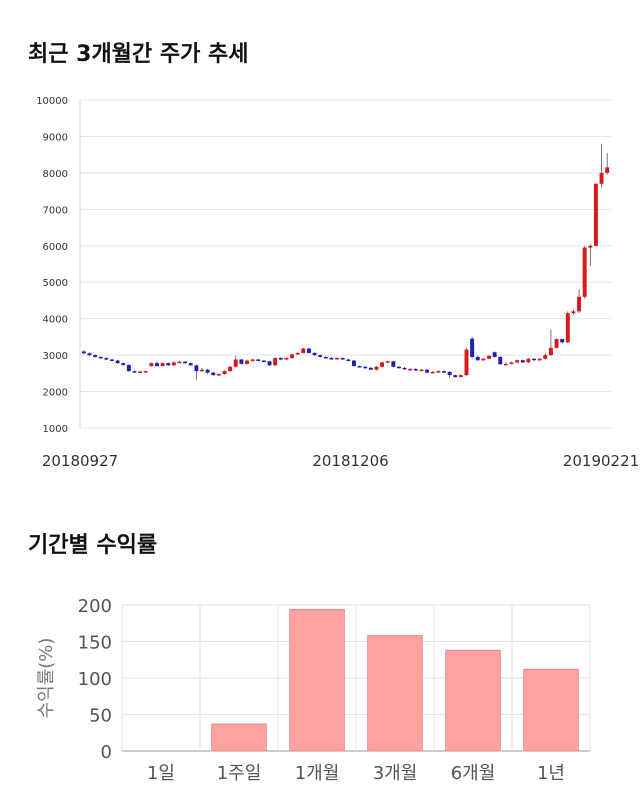  I want to click on x-tick-label: 20180927, so click(80, 461).